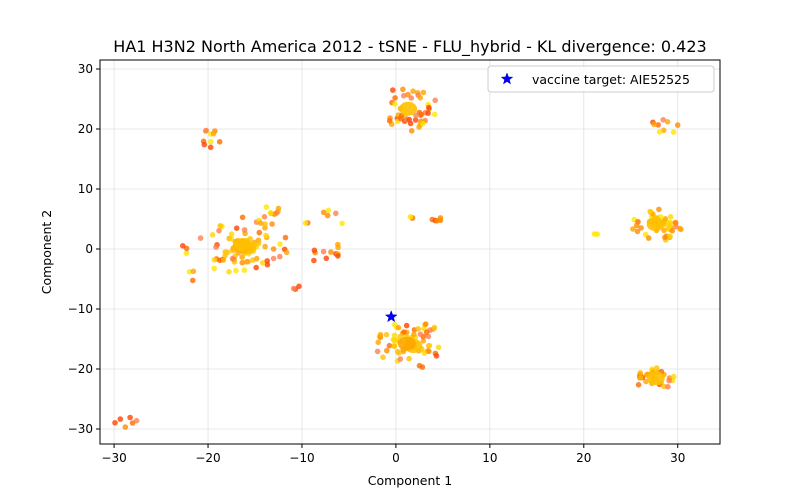  I want to click on y-tick-label: 30, so click(85, 69).